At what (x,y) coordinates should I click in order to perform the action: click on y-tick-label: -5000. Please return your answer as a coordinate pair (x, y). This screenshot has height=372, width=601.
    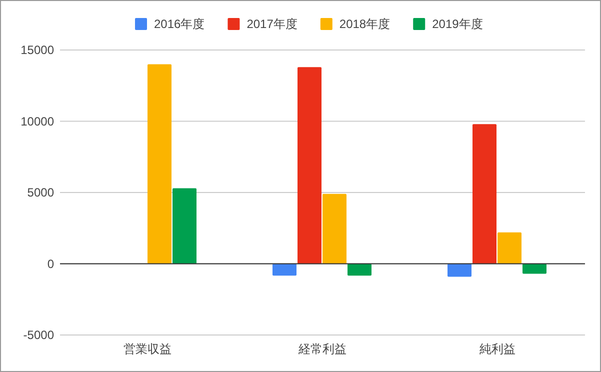
    Looking at the image, I should click on (38, 335).